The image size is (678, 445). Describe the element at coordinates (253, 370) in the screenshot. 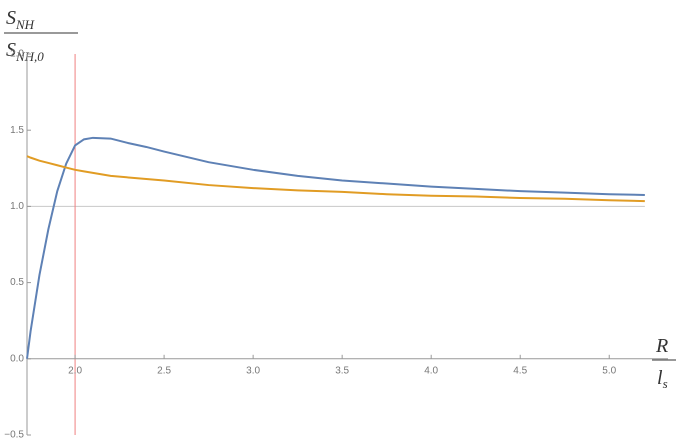

I see `x-tick-label: 3.0` at that location.